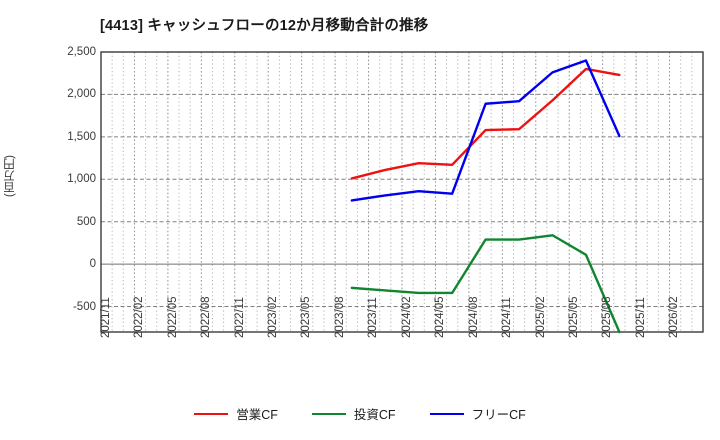 The width and height of the screenshot is (720, 440). I want to click on x-tick-label: 2023/08, so click(339, 317).